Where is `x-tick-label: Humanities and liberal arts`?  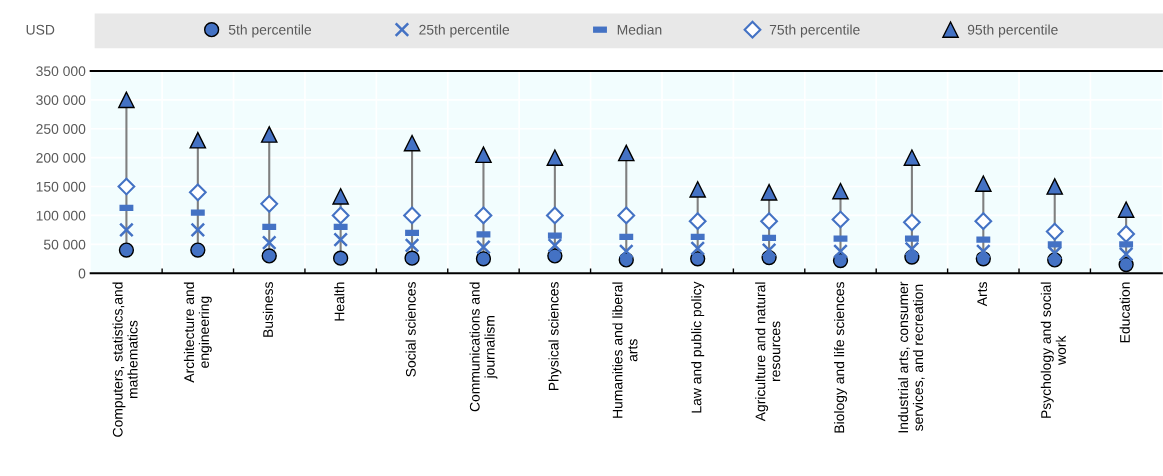
x-tick-label: Humanities and liberal arts is located at coordinates (625, 350).